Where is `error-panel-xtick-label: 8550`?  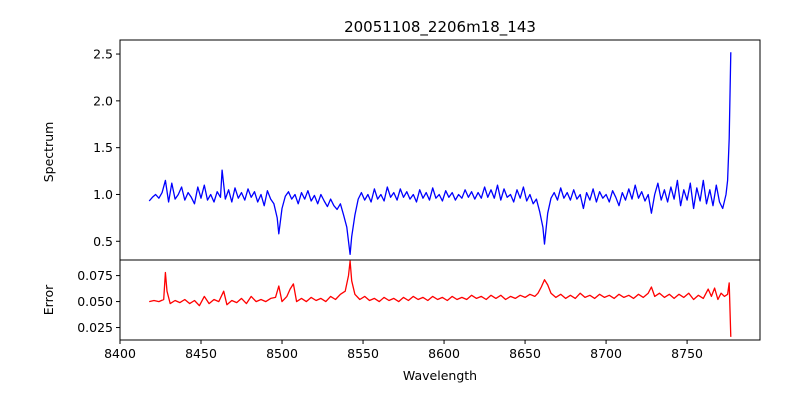
error-panel-xtick-label: 8550 is located at coordinates (363, 353).